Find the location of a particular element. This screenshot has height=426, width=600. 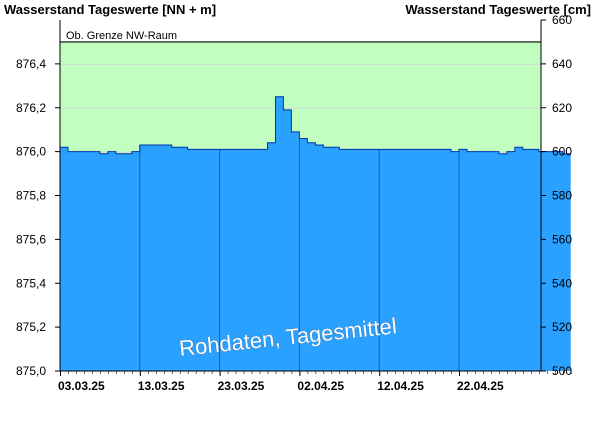

right-tick-label: 500 is located at coordinates (562, 371).